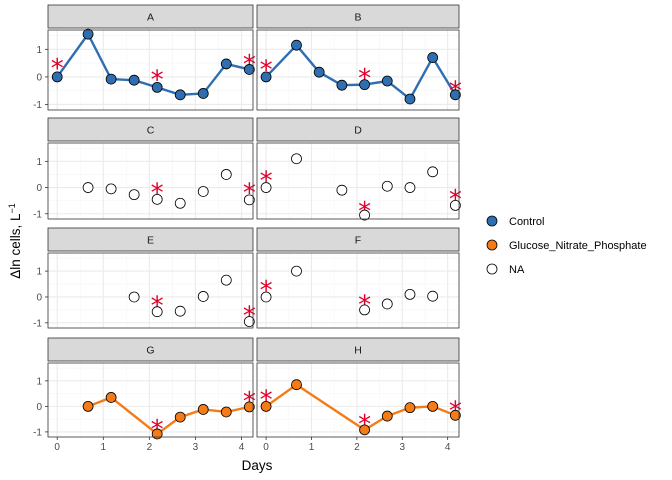  Describe the element at coordinates (12, 208) in the screenshot. I see `y-axis-title-superscript: −1` at that location.